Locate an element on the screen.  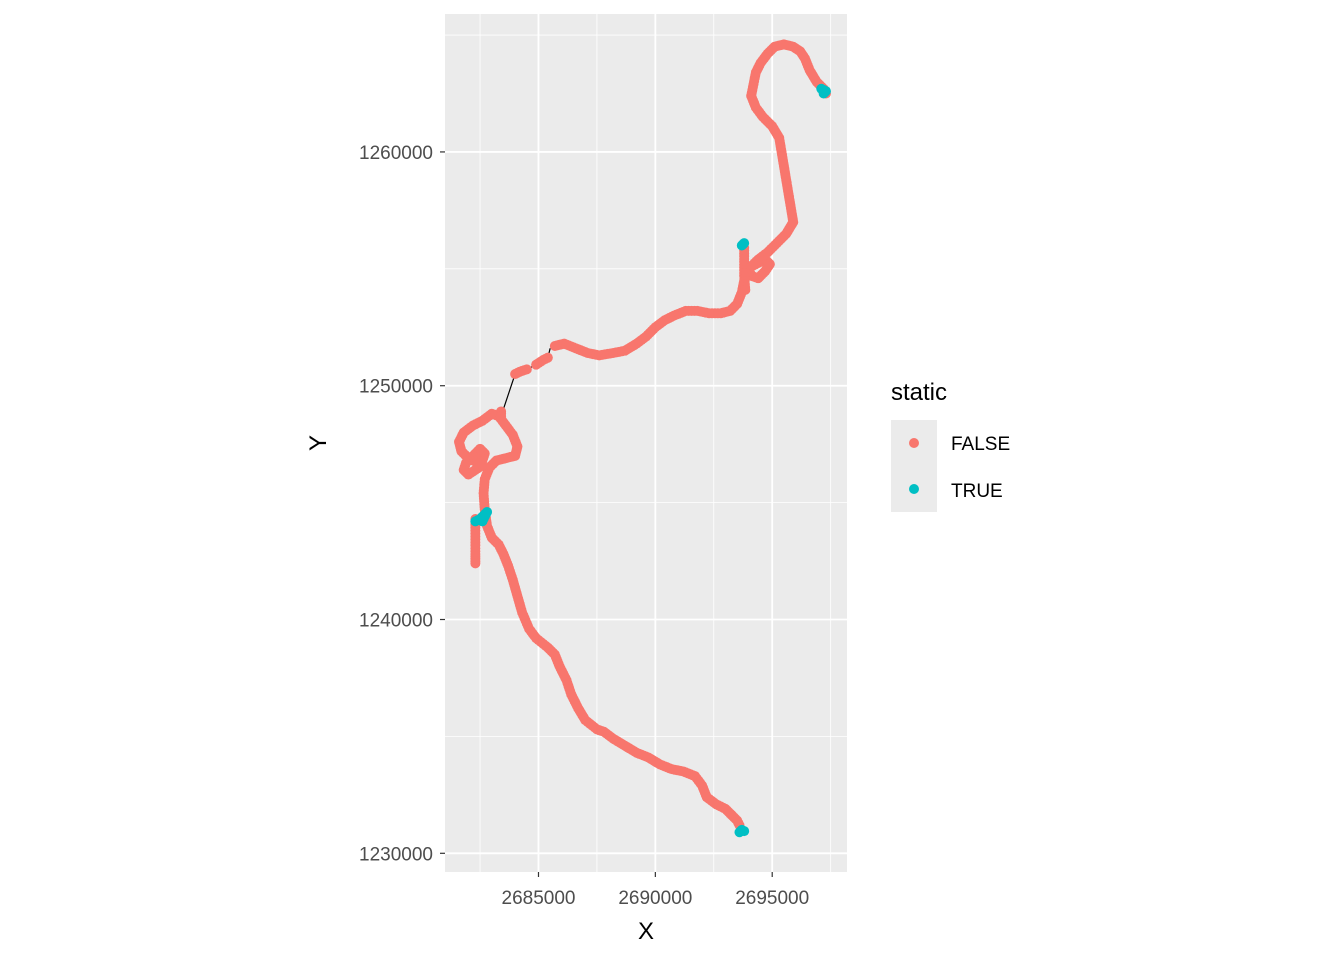
y-tick-label: 1240000 is located at coordinates (396, 621).